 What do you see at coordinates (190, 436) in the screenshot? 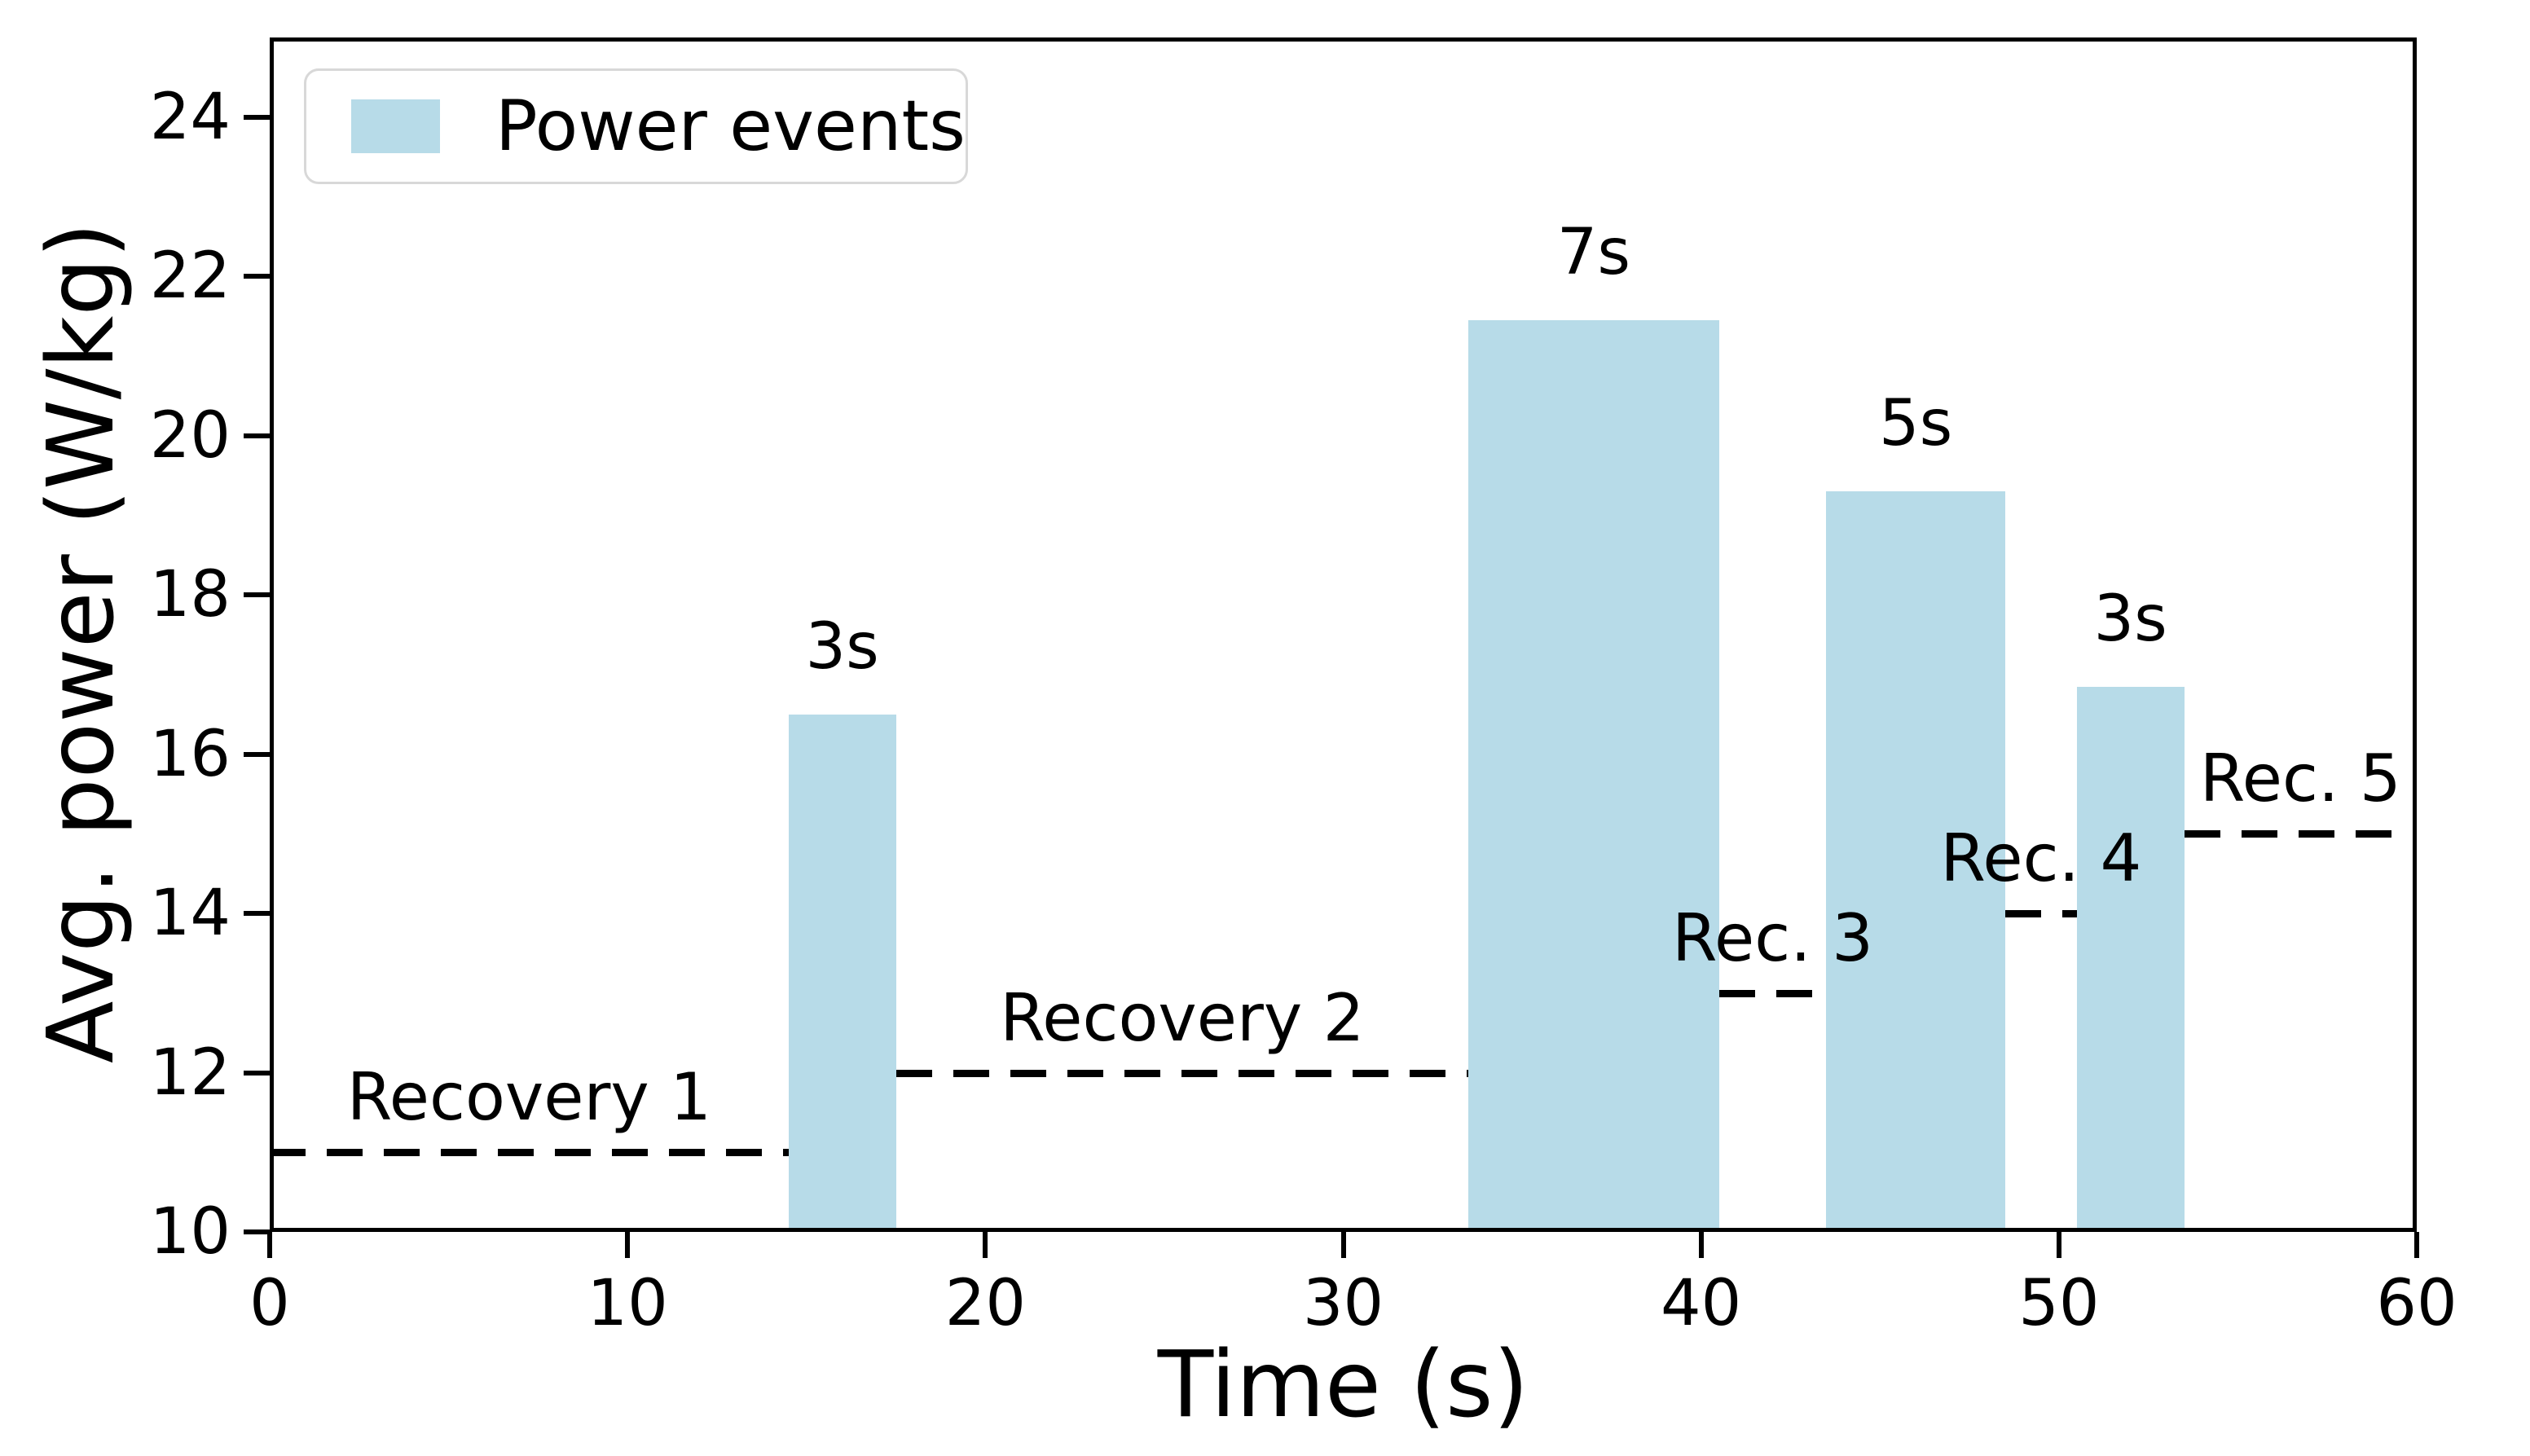
I see `y-tick-label: 20` at bounding box center [190, 436].